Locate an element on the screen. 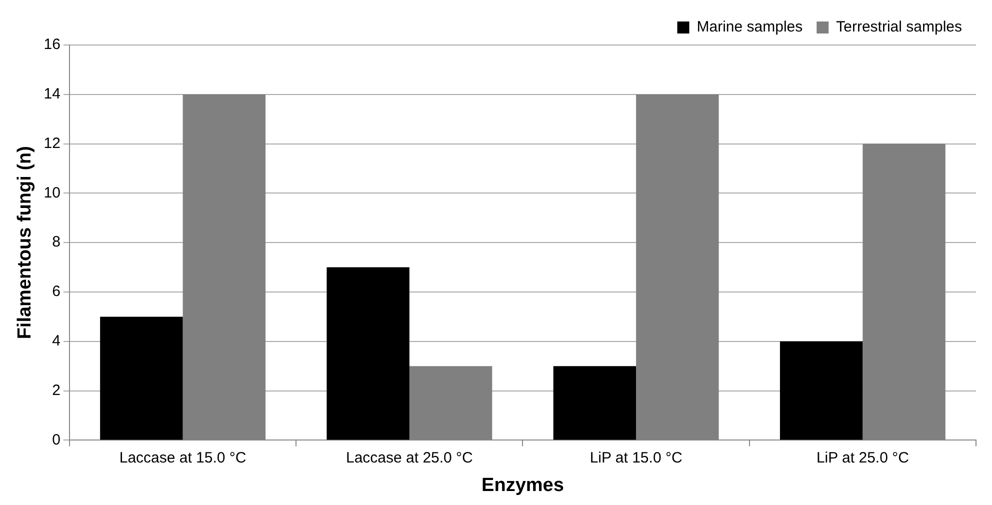  y-tick-label: 14 is located at coordinates (52, 94).